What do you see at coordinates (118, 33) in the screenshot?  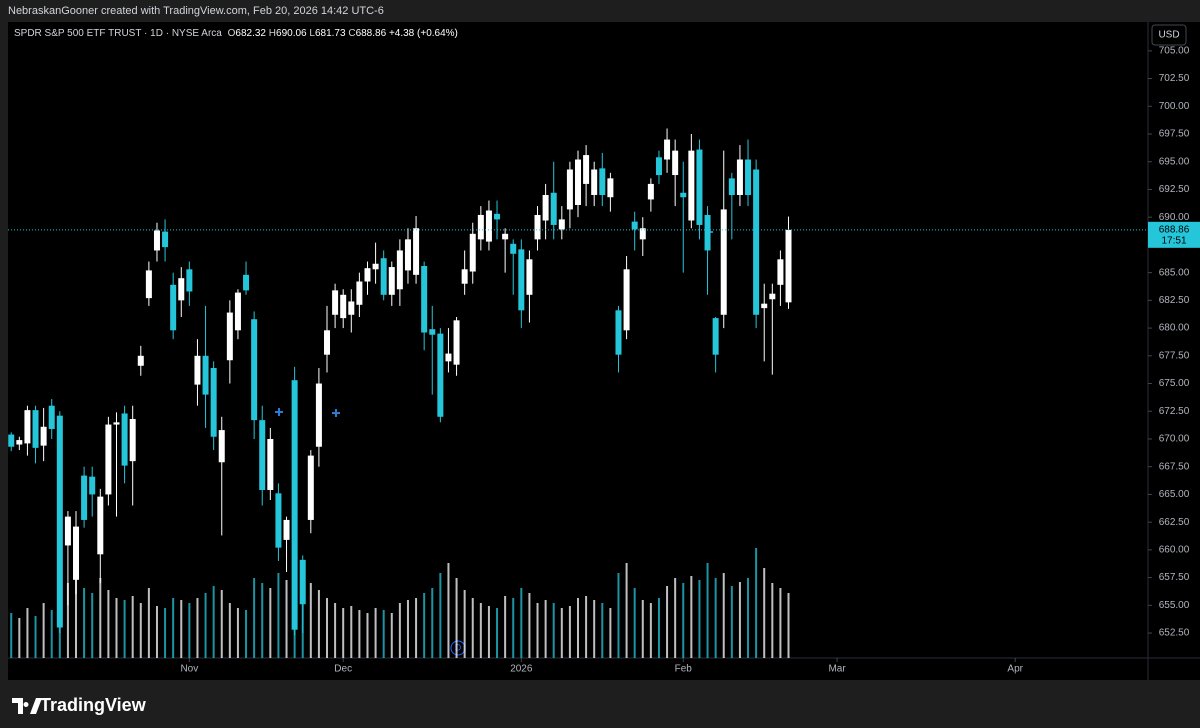 I see `symbol: SPDR S&P 500 ETF TRUST · 1D · NYSE Arca` at bounding box center [118, 33].